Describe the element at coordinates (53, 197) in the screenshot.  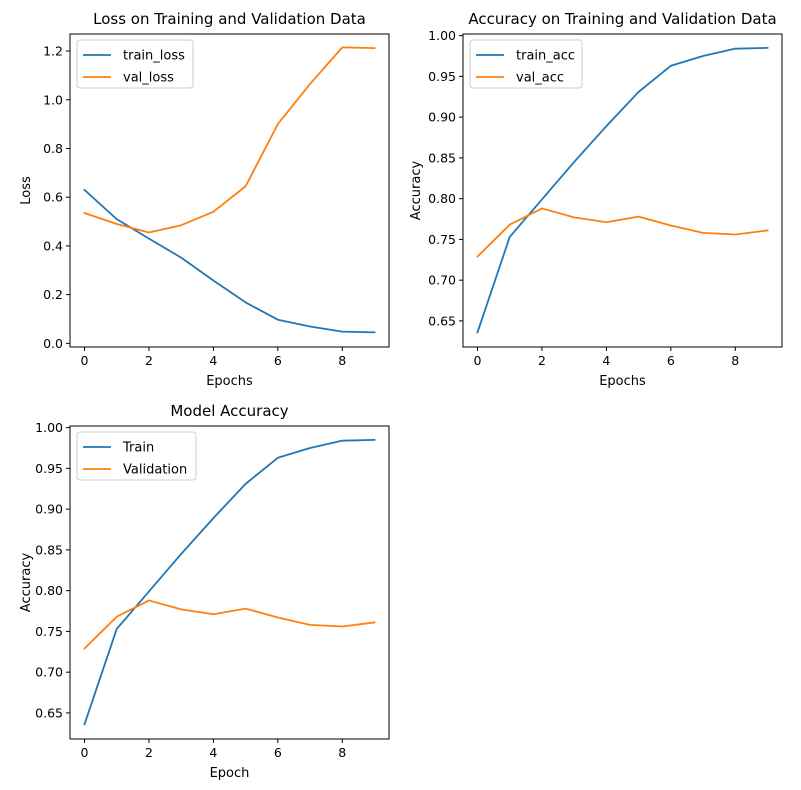
I see `y-tick-label: 0.6` at that location.